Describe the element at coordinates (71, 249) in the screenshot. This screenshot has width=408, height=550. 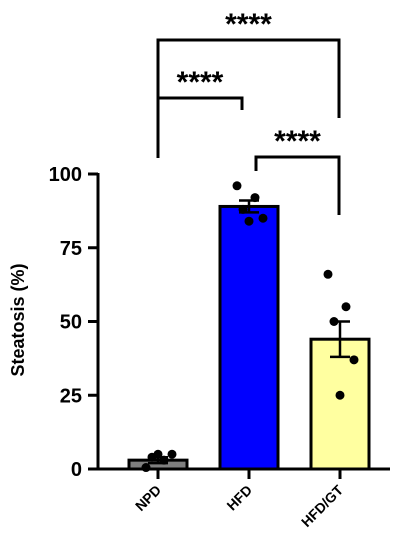
I see `y-tick-label: 75` at that location.